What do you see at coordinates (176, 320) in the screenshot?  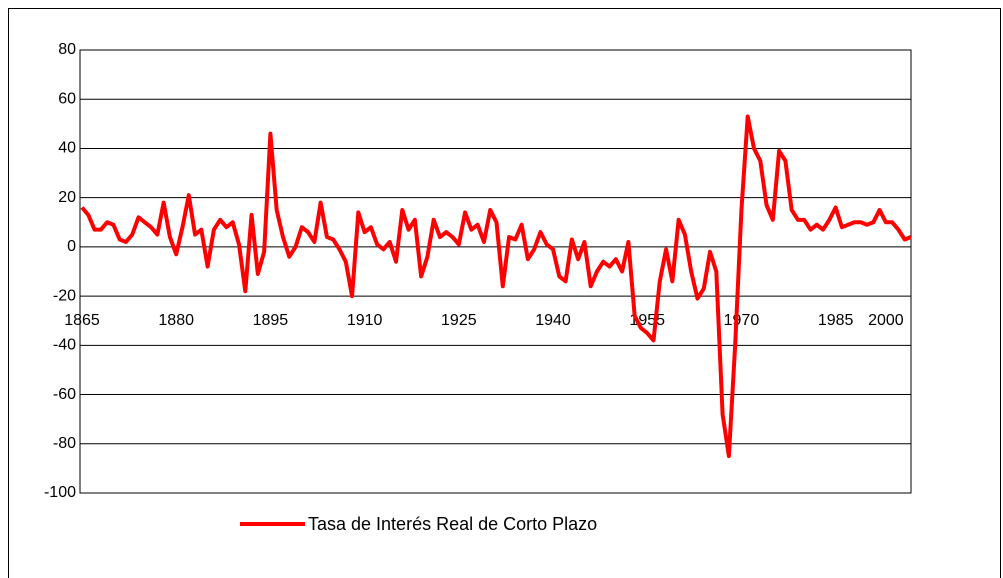 I see `x-tick-label: 1880` at bounding box center [176, 320].